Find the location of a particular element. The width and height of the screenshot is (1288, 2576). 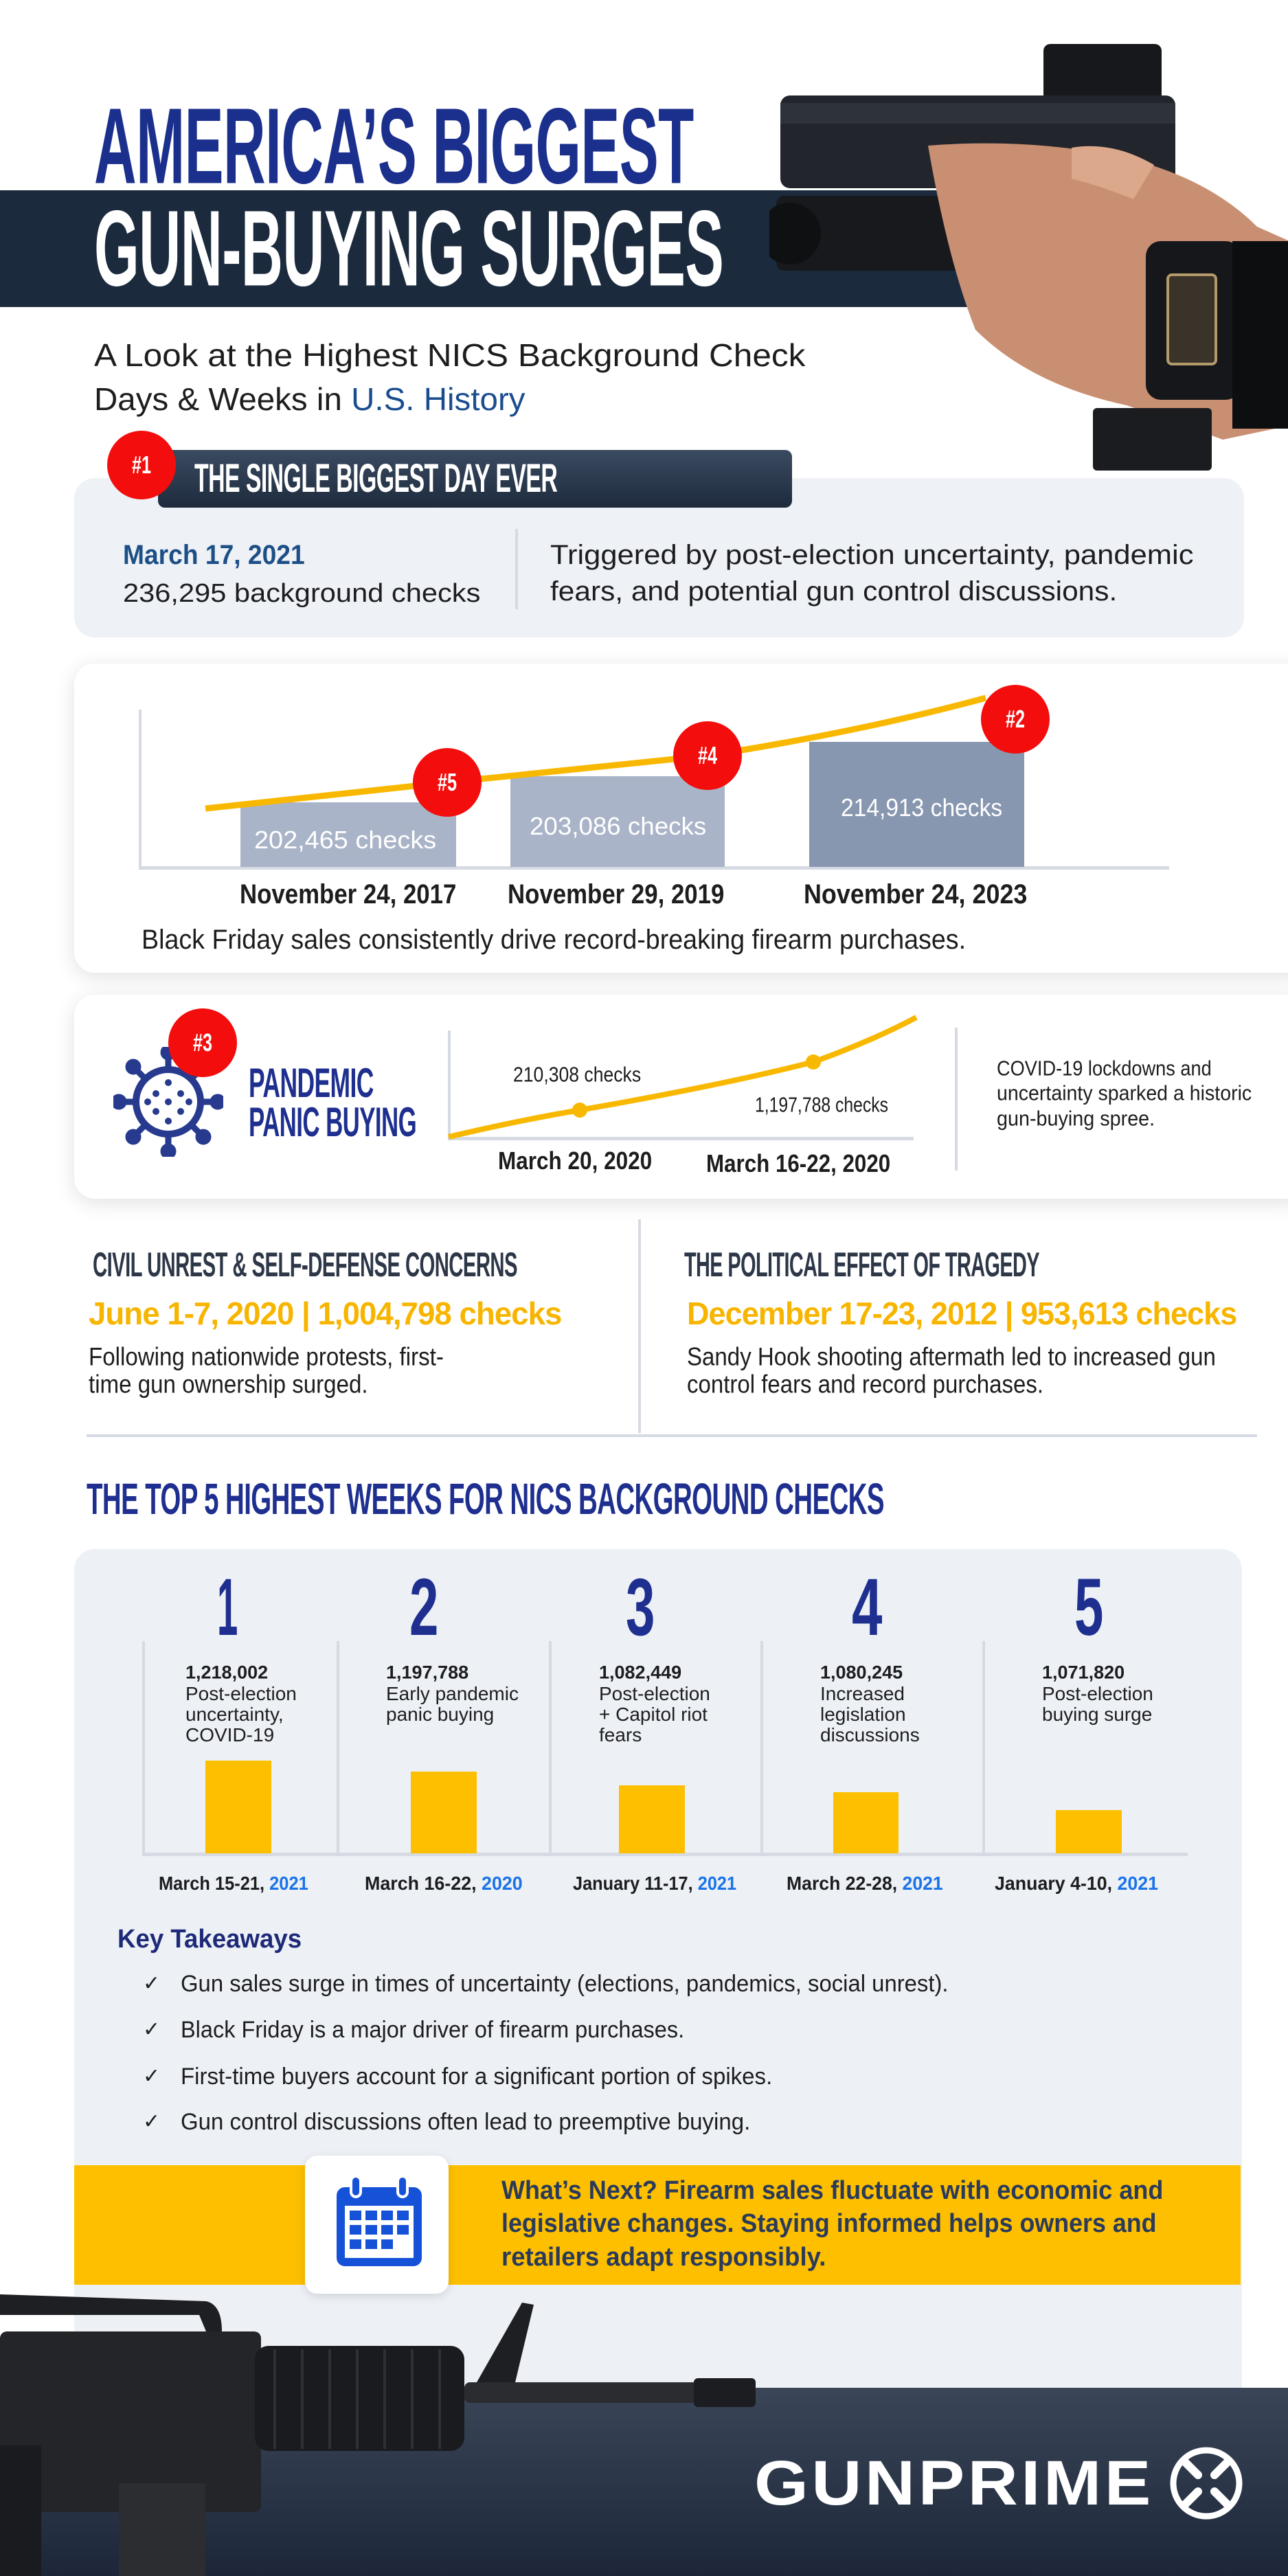

week-date: January 11-17, 2021 is located at coordinates (654, 1883).